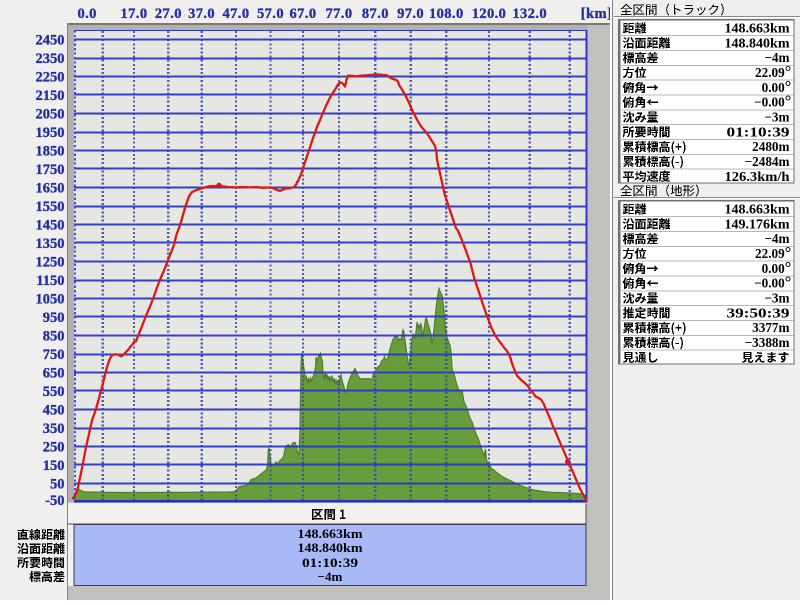 The width and height of the screenshot is (800, 605). I want to click on svg-text: 2250, so click(50, 77).